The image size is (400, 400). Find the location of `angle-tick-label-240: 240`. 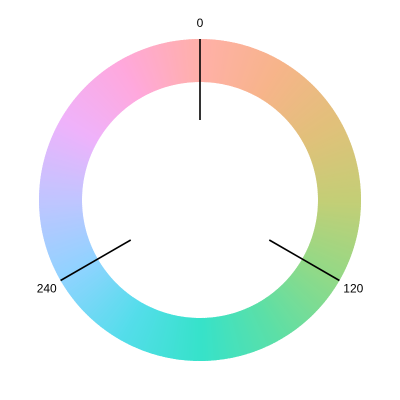

angle-tick-label-240: 240 is located at coordinates (47, 289).